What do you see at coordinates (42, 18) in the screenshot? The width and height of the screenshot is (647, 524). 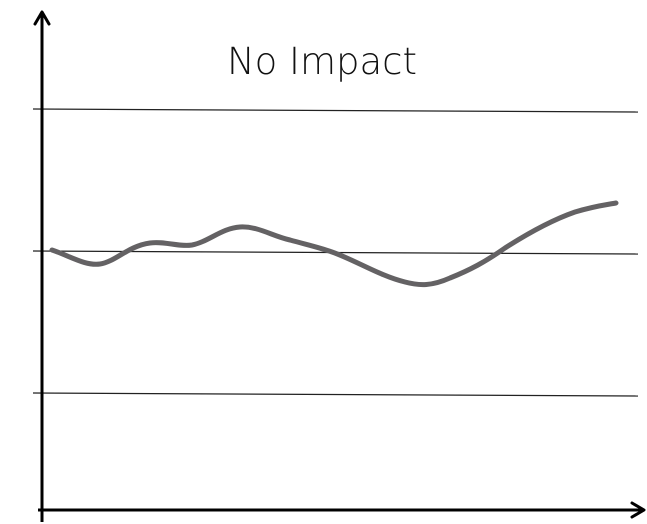 I see `y-axis-arrow` at bounding box center [42, 18].